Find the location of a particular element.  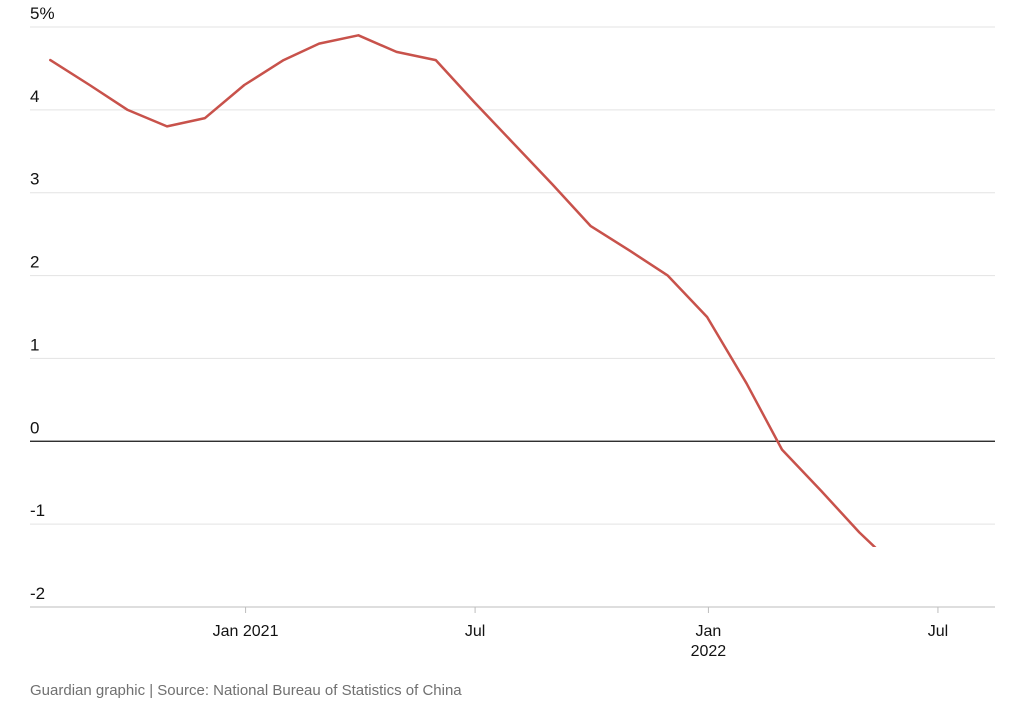

y-tick-label: 0 is located at coordinates (34, 427).